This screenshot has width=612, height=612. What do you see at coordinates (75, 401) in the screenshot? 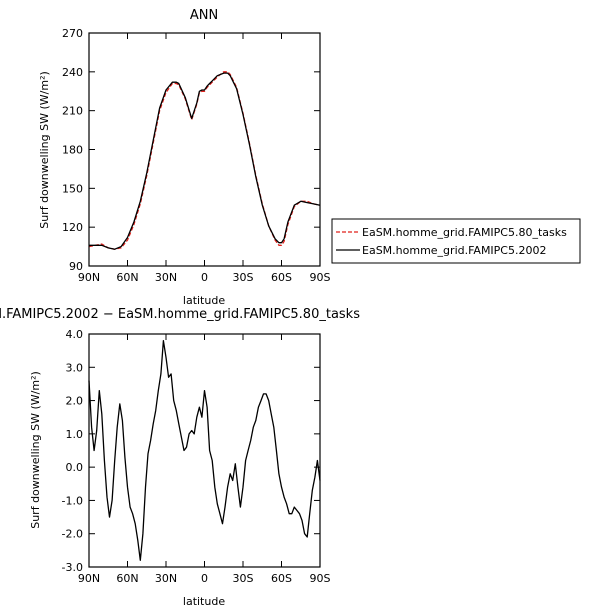
I see `y-tick-label: 2.0` at bounding box center [75, 401].